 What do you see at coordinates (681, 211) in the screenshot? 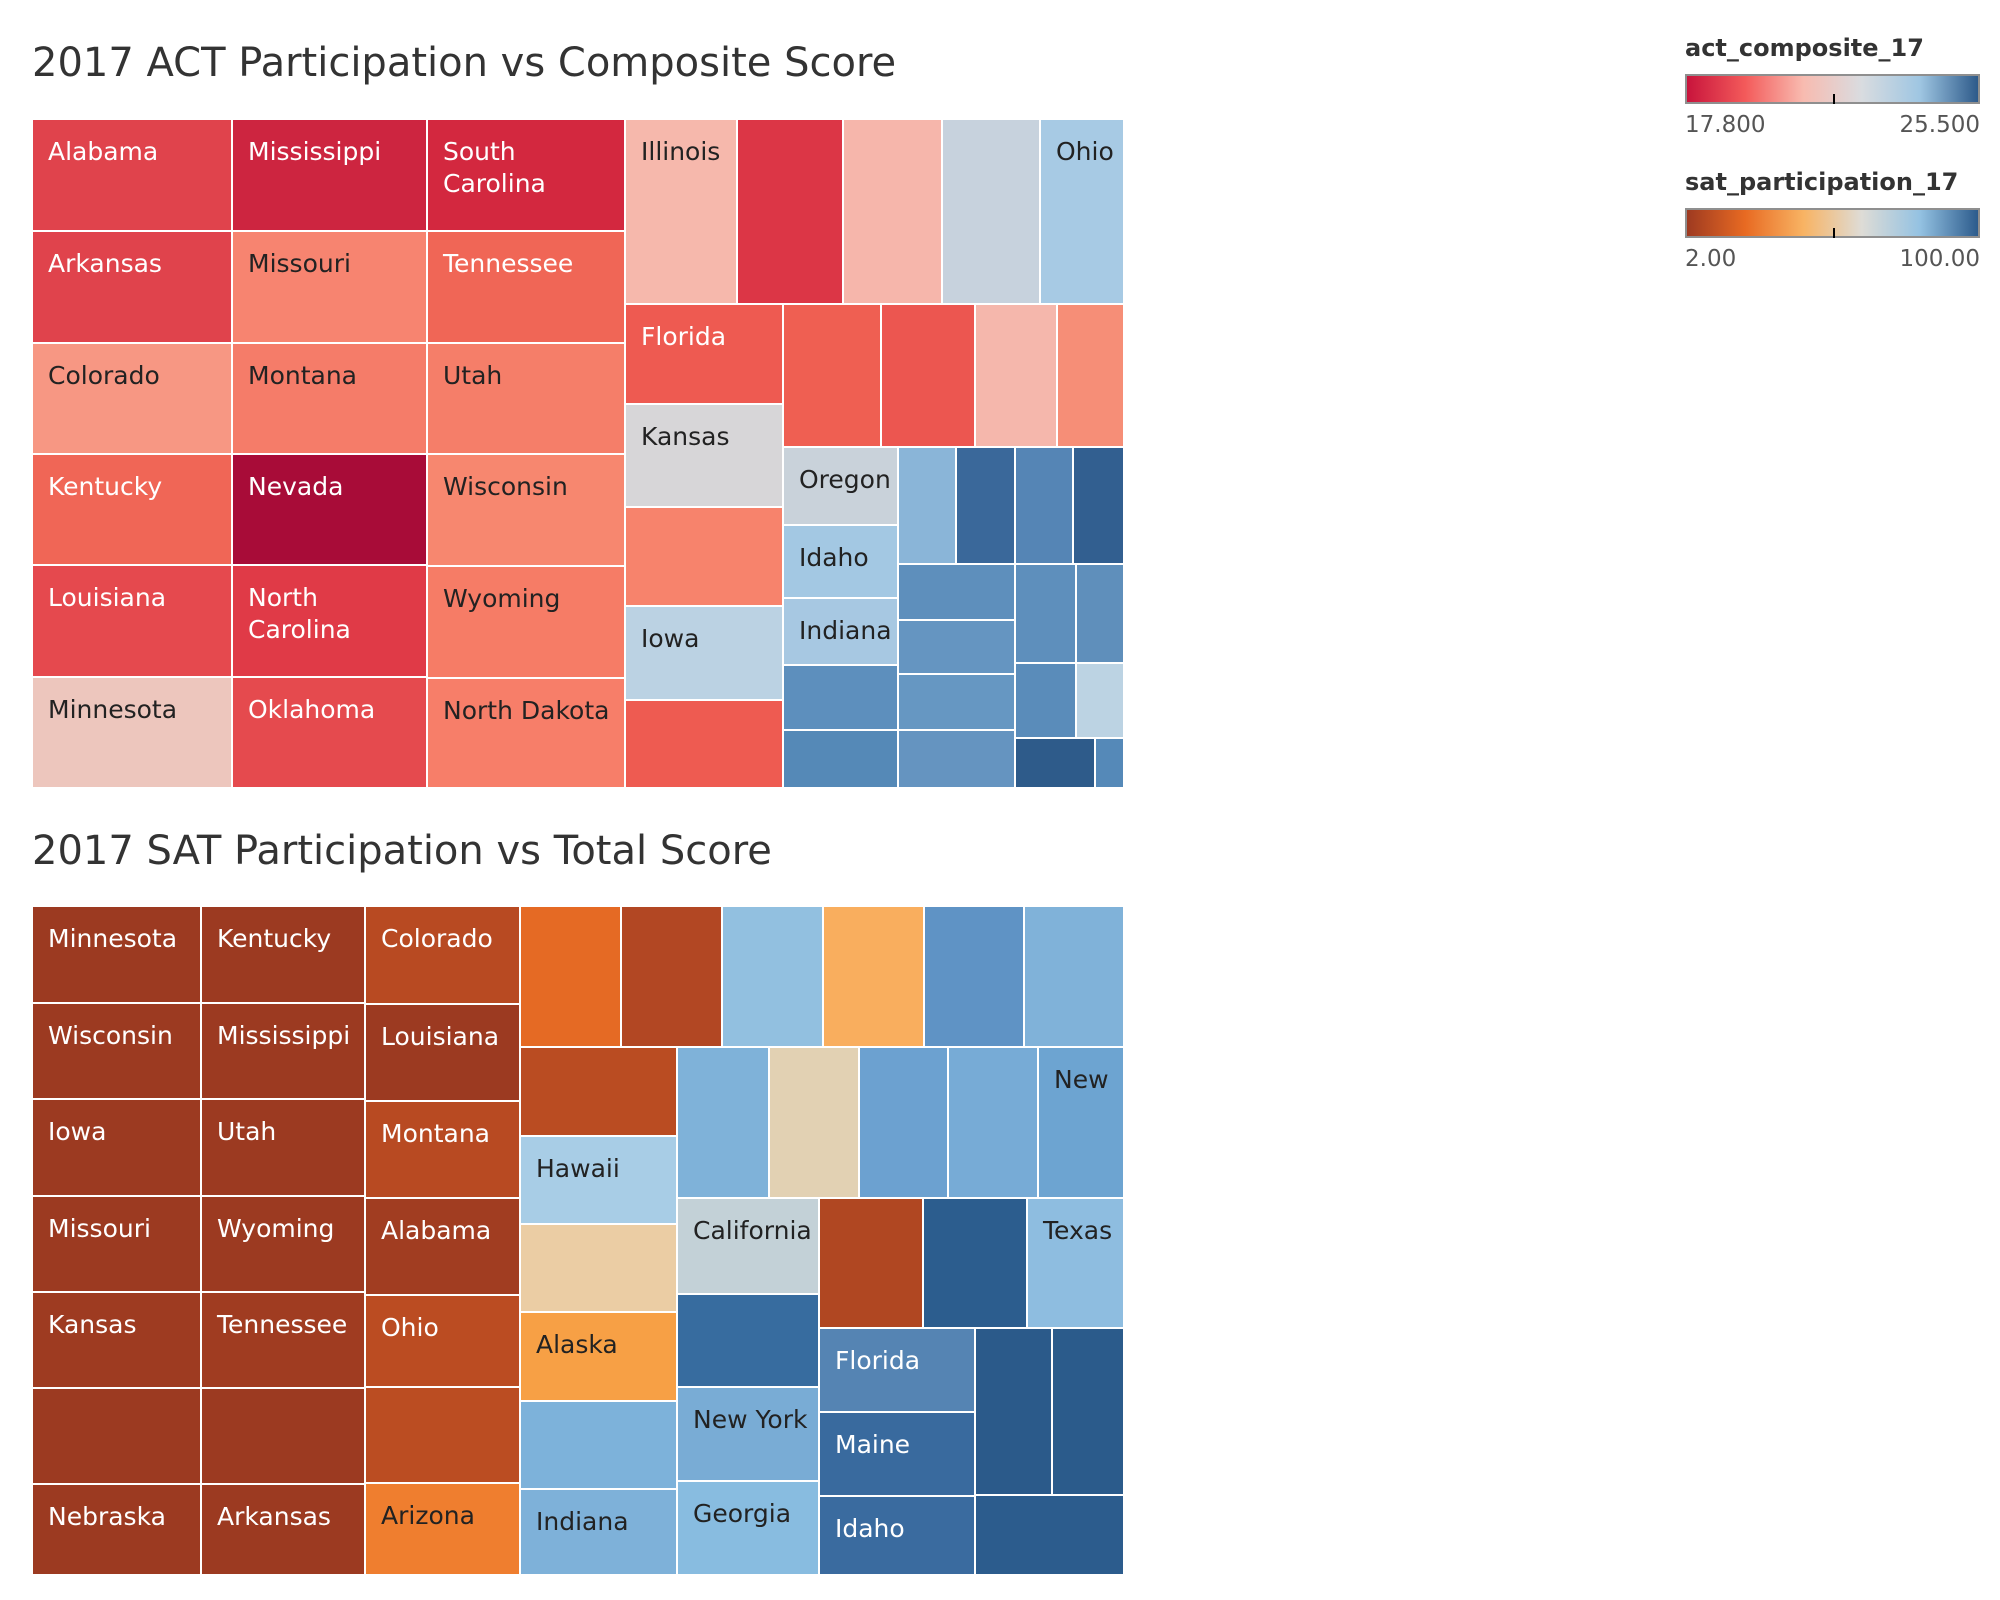
I see `treemap-tile: Illinois` at bounding box center [681, 211].